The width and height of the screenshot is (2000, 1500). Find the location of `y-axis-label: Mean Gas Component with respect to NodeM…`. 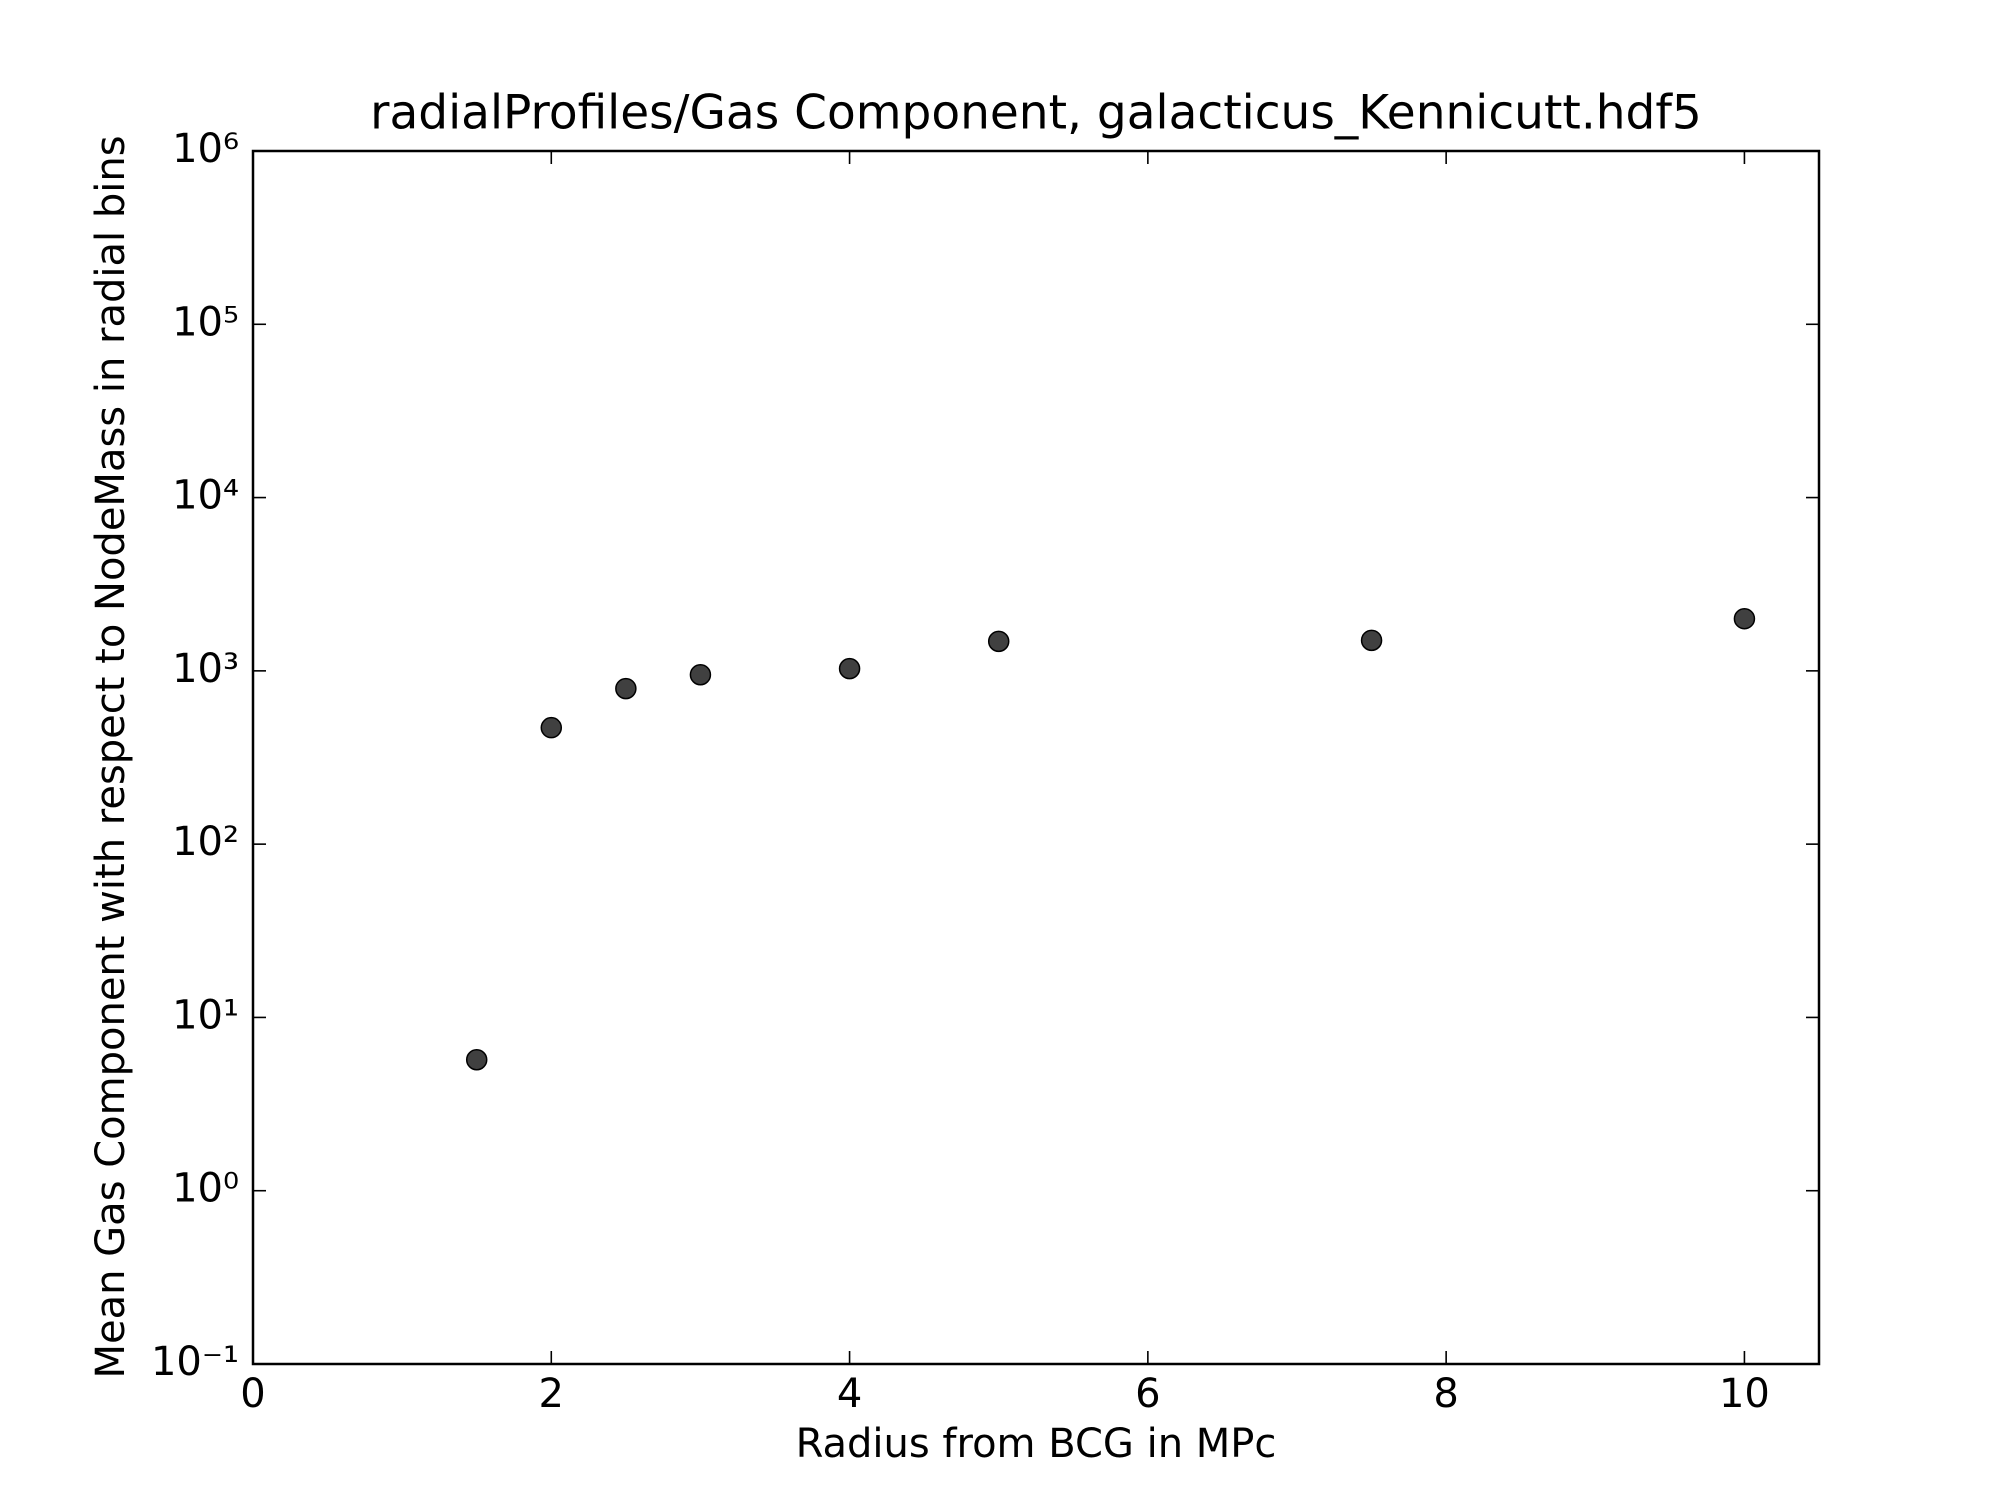

y-axis-label: Mean Gas Component with respect to NodeM… is located at coordinates (111, 756).